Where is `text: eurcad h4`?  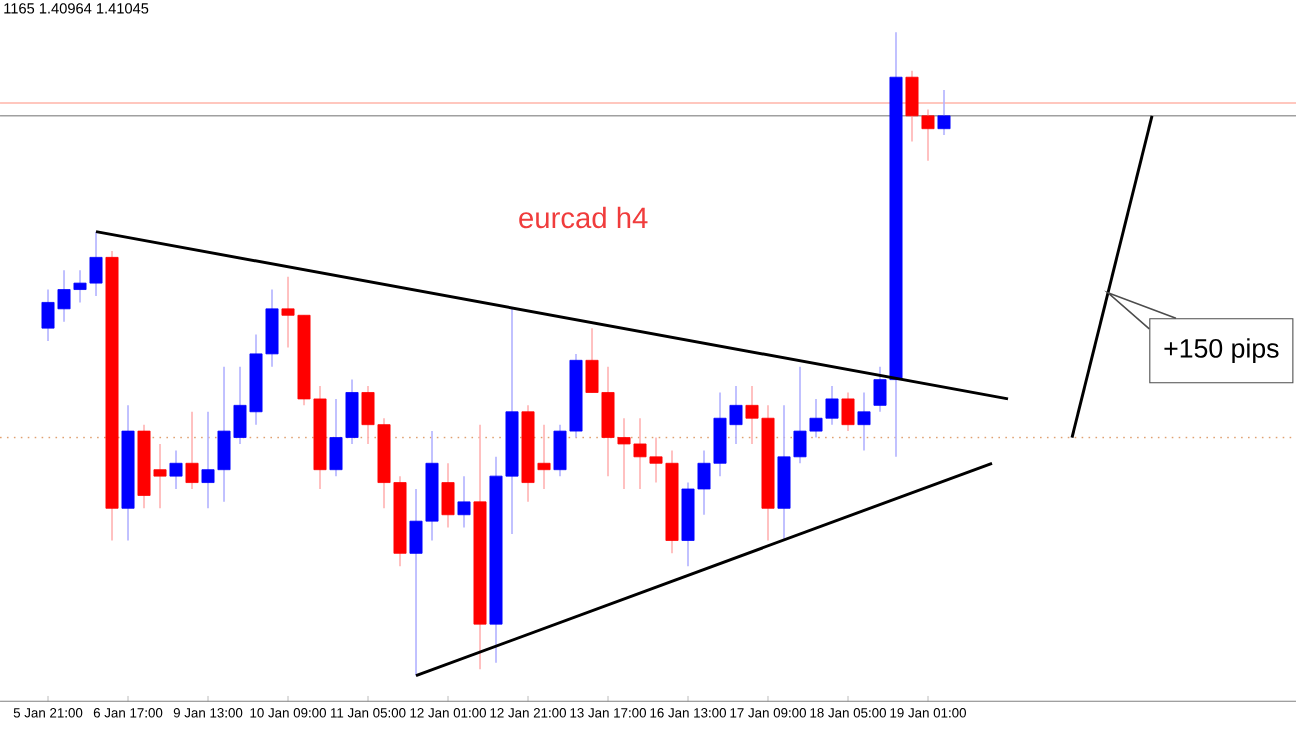
text: eurcad h4 is located at coordinates (583, 217).